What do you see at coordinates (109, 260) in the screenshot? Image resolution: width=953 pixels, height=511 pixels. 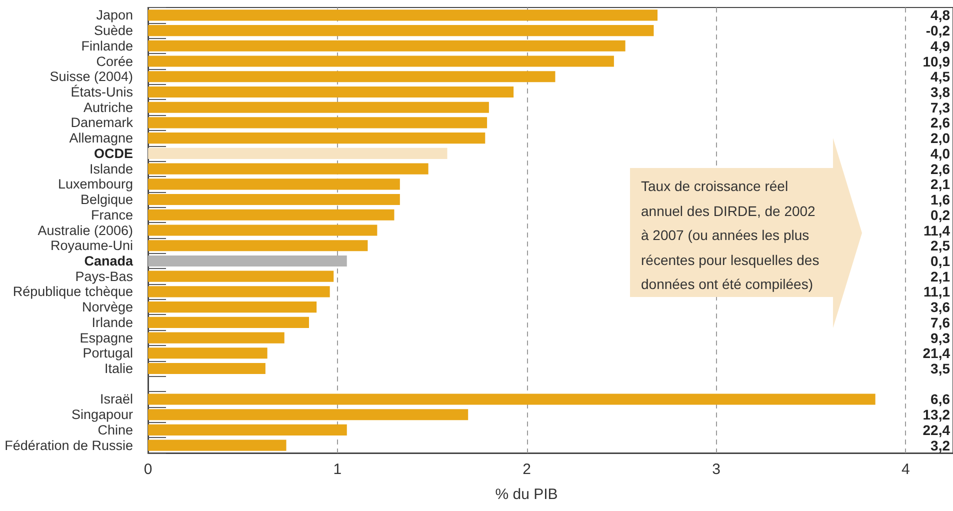 I see `y-tick-label: Canada` at bounding box center [109, 260].